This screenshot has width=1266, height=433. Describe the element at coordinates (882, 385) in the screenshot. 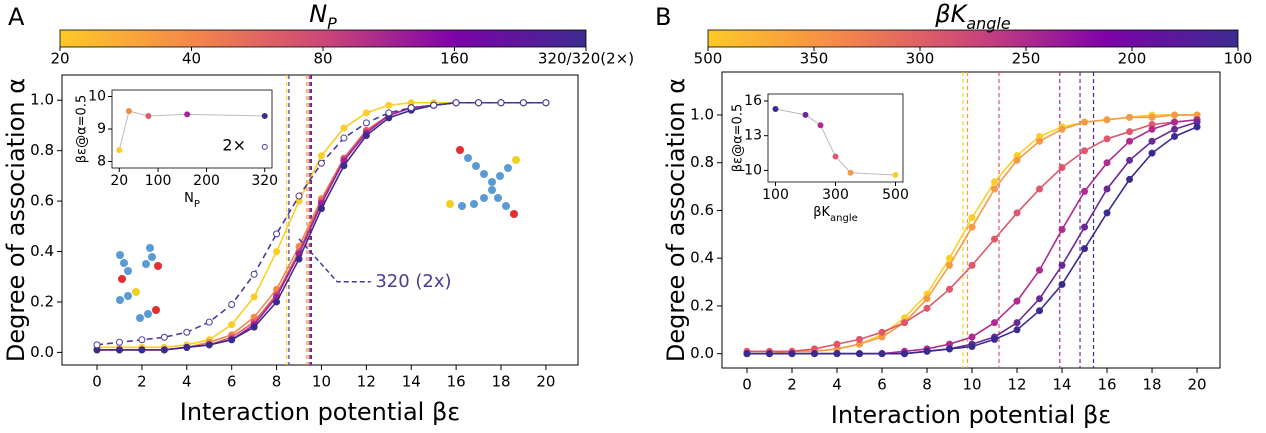

I see `x-tick-label: 6` at that location.